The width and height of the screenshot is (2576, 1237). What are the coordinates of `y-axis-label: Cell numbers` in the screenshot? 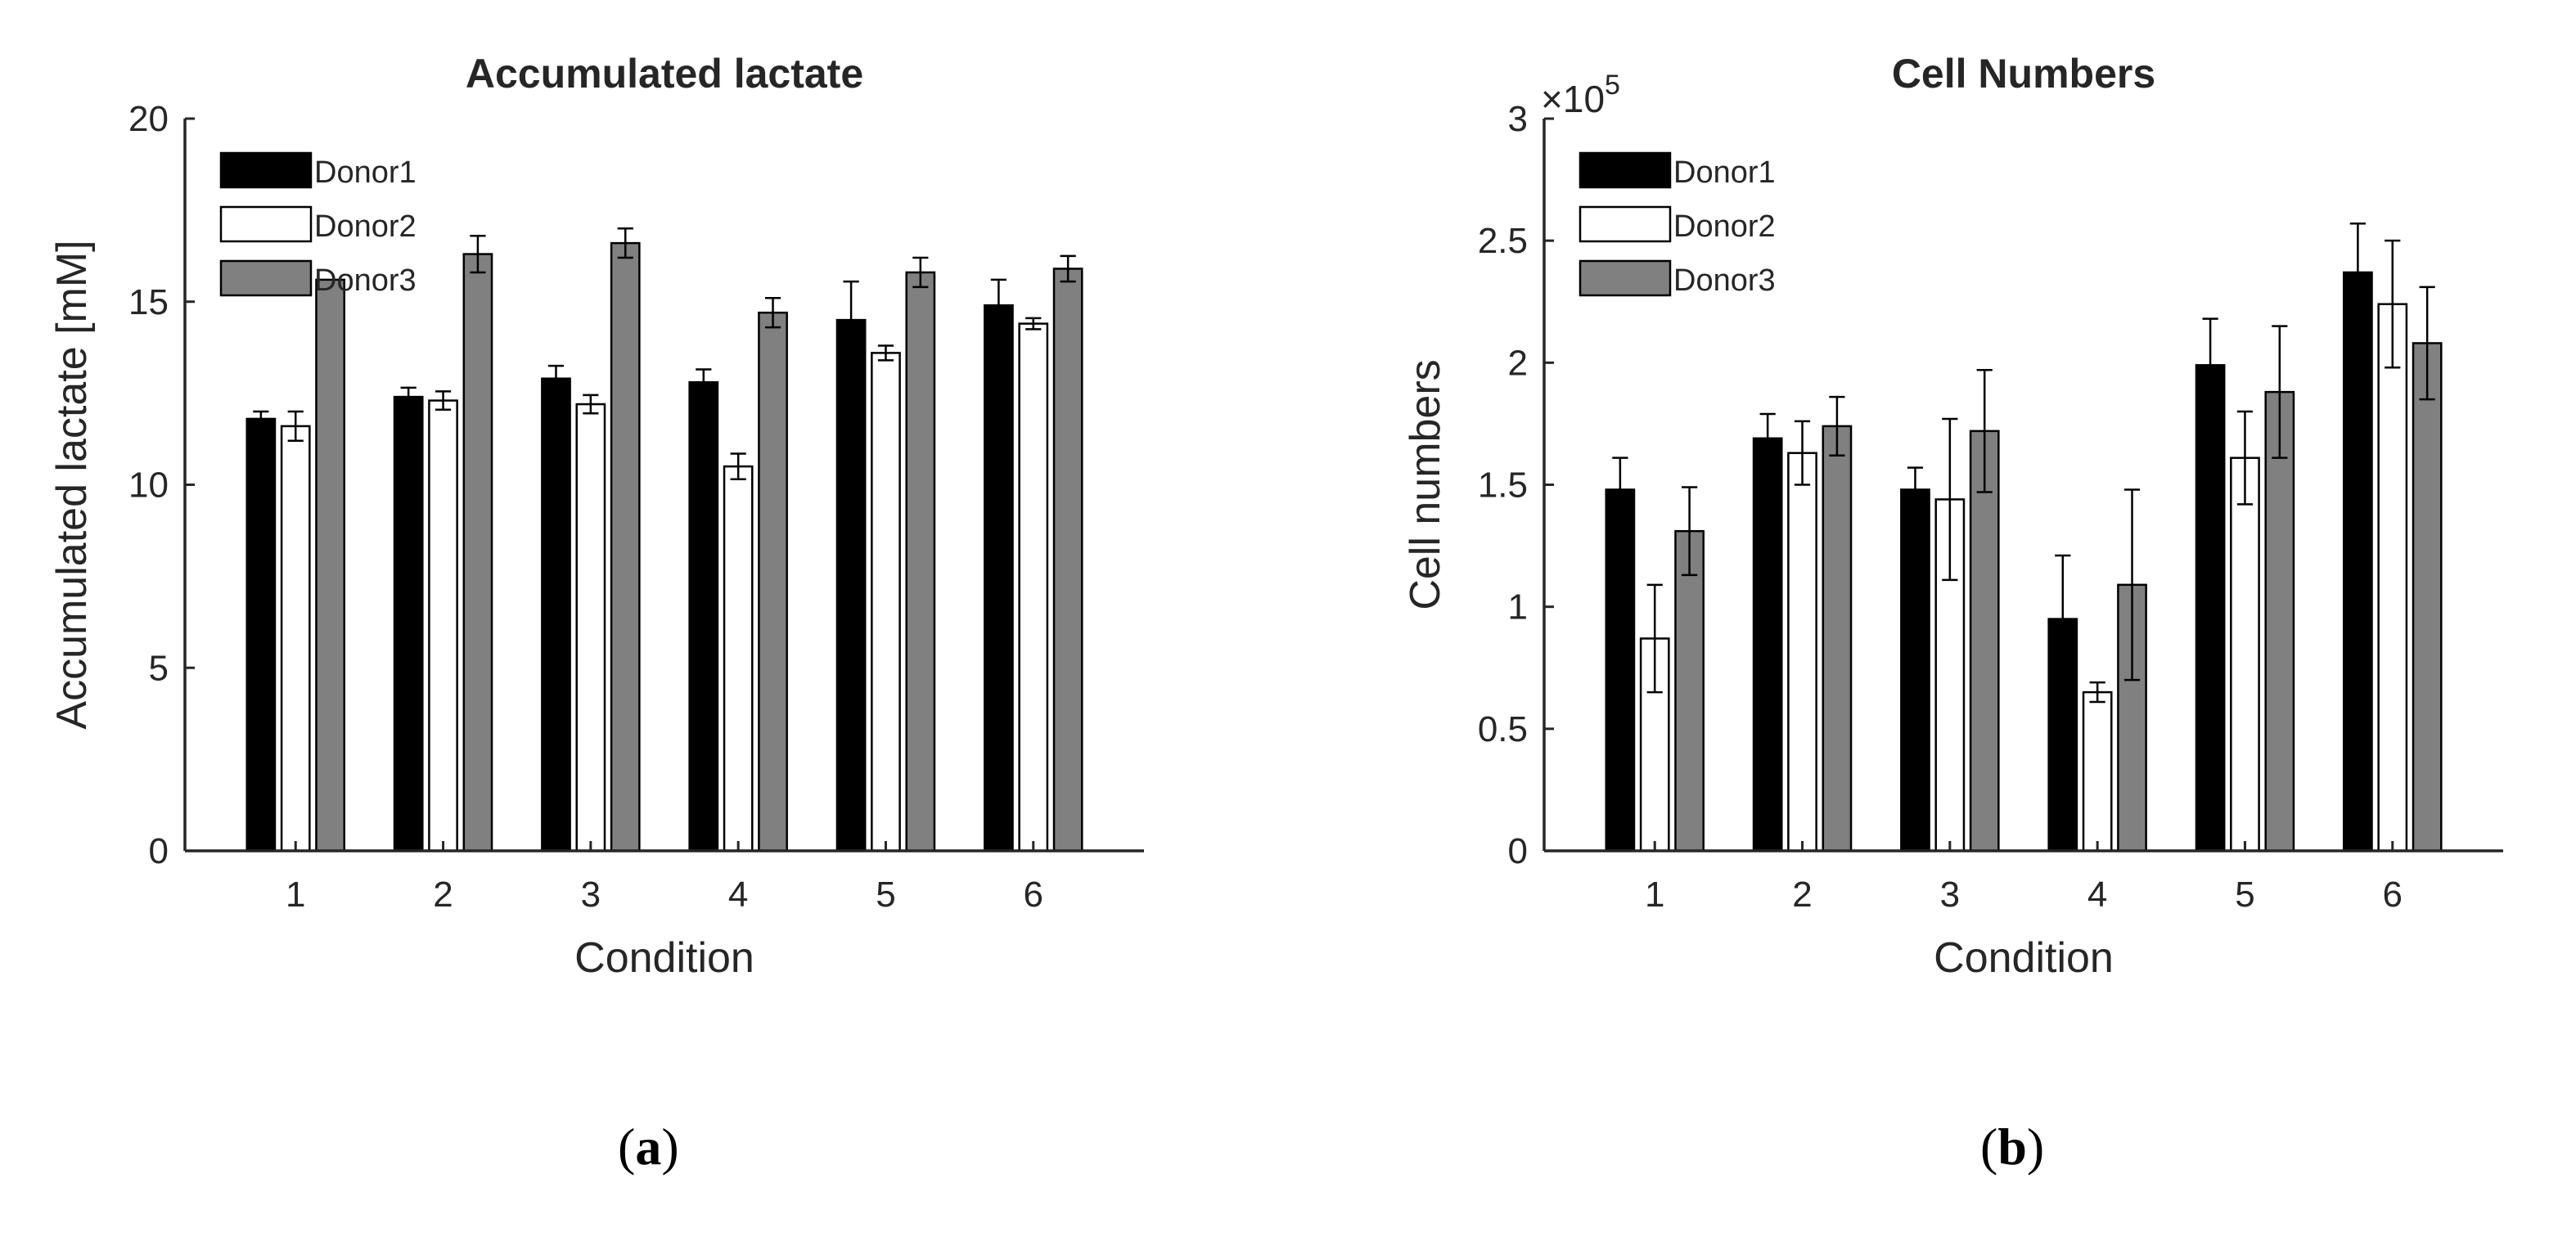 It's located at (1425, 484).